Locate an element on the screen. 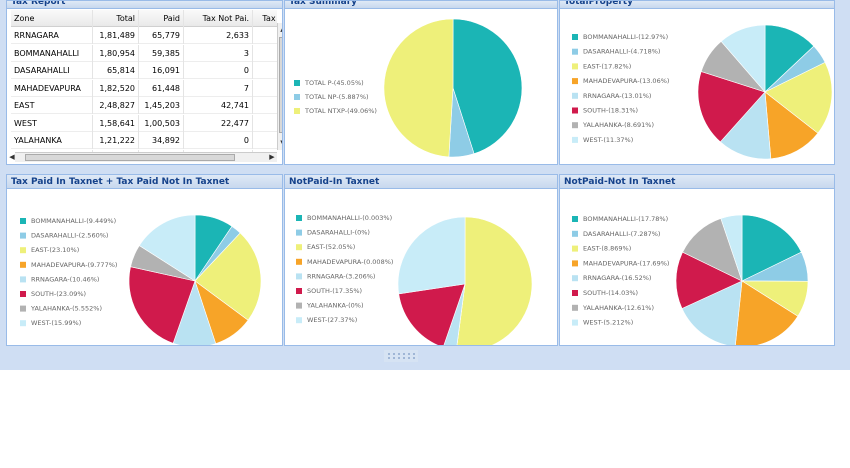 This screenshot has width=850, height=468. scroll-up-icon: ▲ is located at coordinates (280, 29).